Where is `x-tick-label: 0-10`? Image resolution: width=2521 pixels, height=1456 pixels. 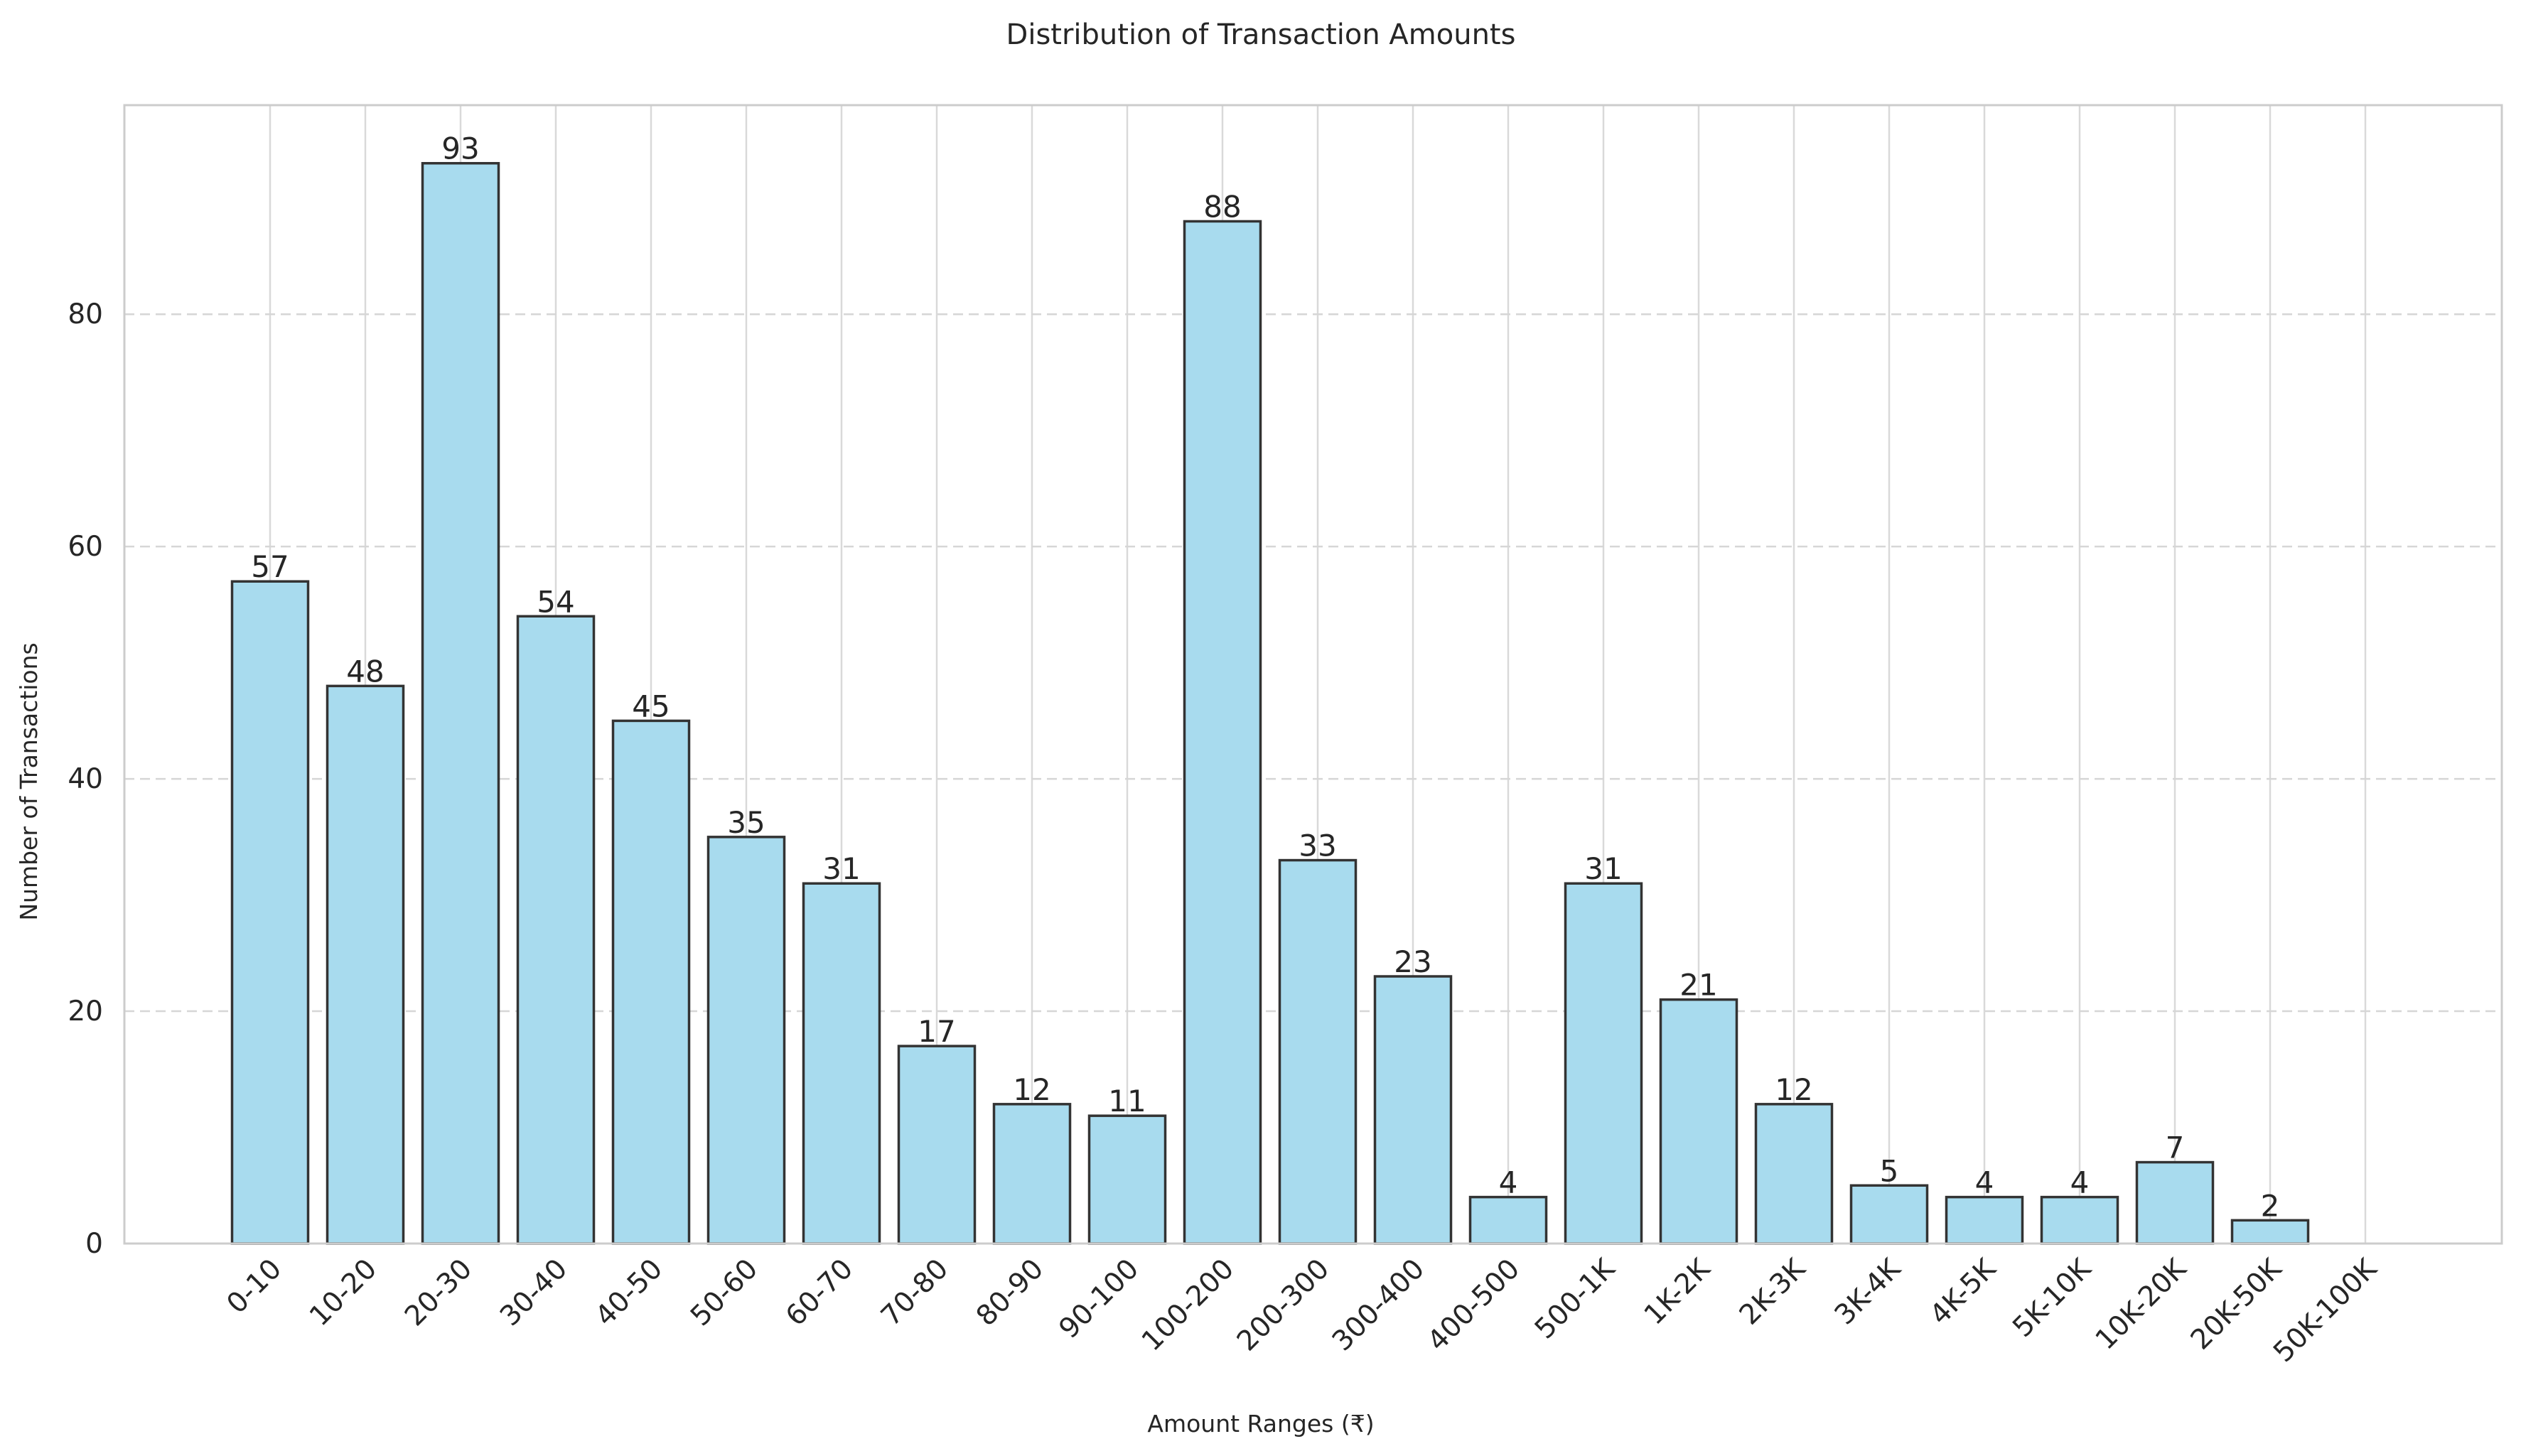 x-tick-label: 0-10 is located at coordinates (255, 1286).